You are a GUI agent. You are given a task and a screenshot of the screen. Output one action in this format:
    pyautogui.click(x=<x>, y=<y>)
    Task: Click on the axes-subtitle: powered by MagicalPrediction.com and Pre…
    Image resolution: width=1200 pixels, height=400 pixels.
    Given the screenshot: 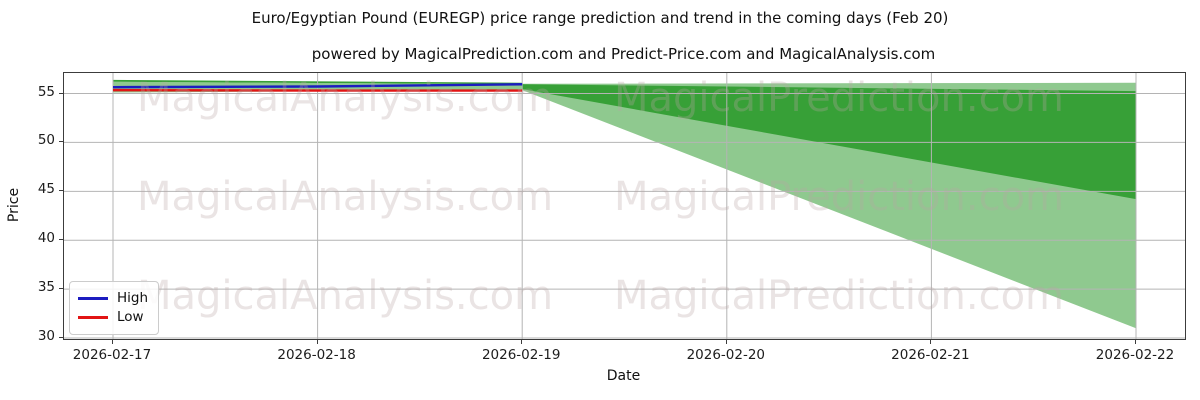 What is the action you would take?
    pyautogui.click(x=623, y=54)
    